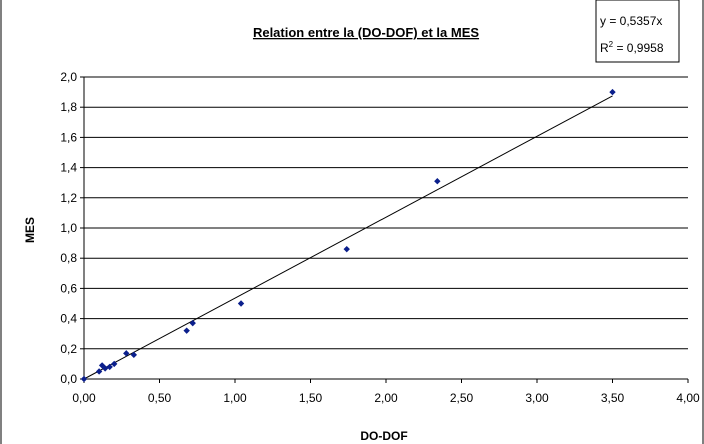 This screenshot has width=704, height=444. Describe the element at coordinates (311, 398) in the screenshot. I see `x-tick-label: 1,50` at that location.